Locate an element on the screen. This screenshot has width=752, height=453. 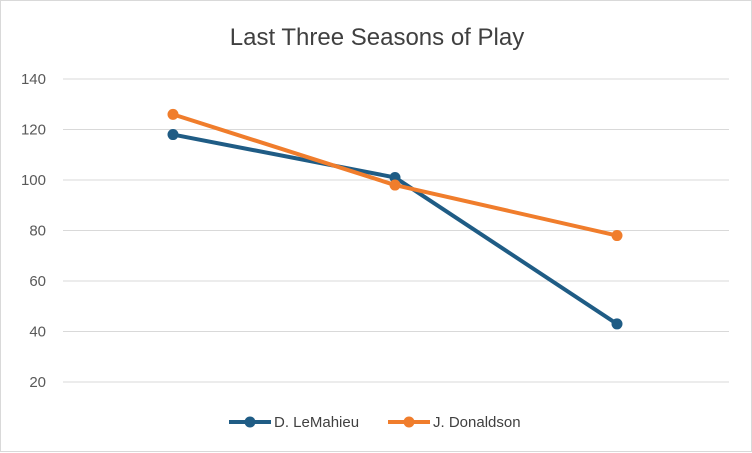
y-tick-label: 40 is located at coordinates (37, 332).